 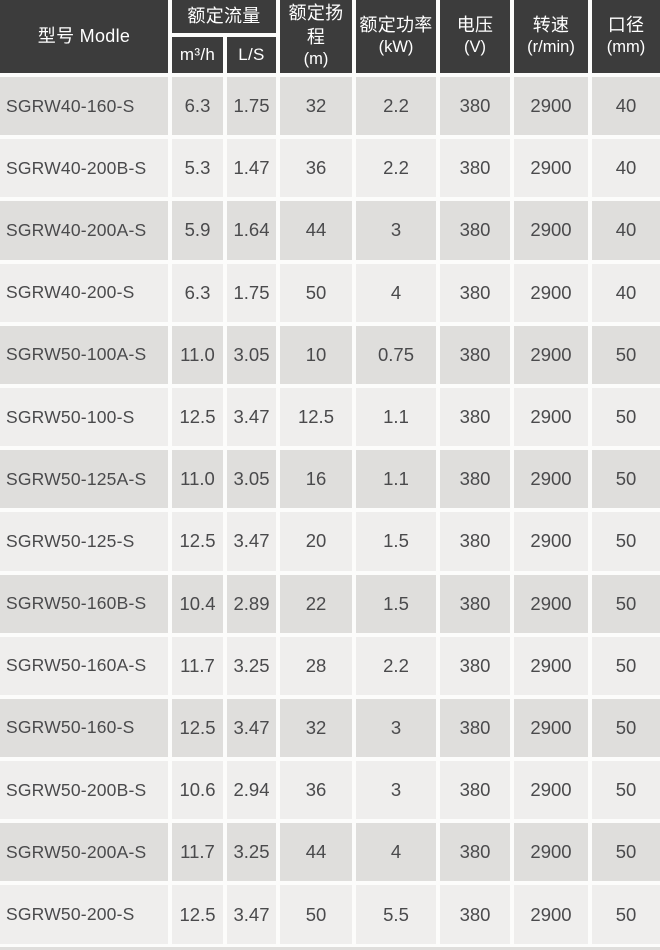 I want to click on header-speed: 转速 (r/min), so click(x=551, y=36).